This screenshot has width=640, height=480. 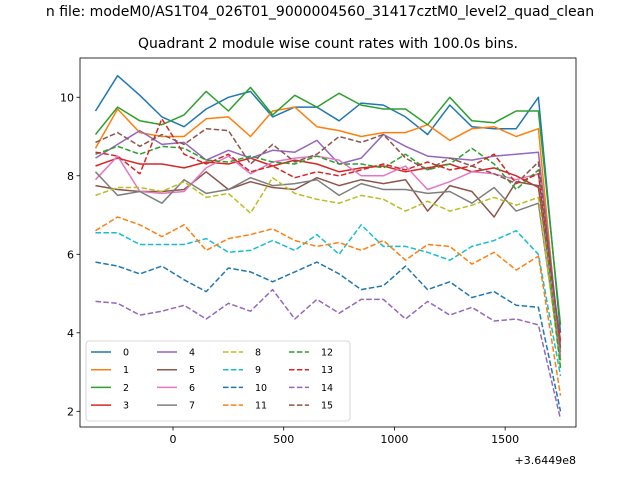 I want to click on y-tick-label: 10, so click(x=67, y=97).